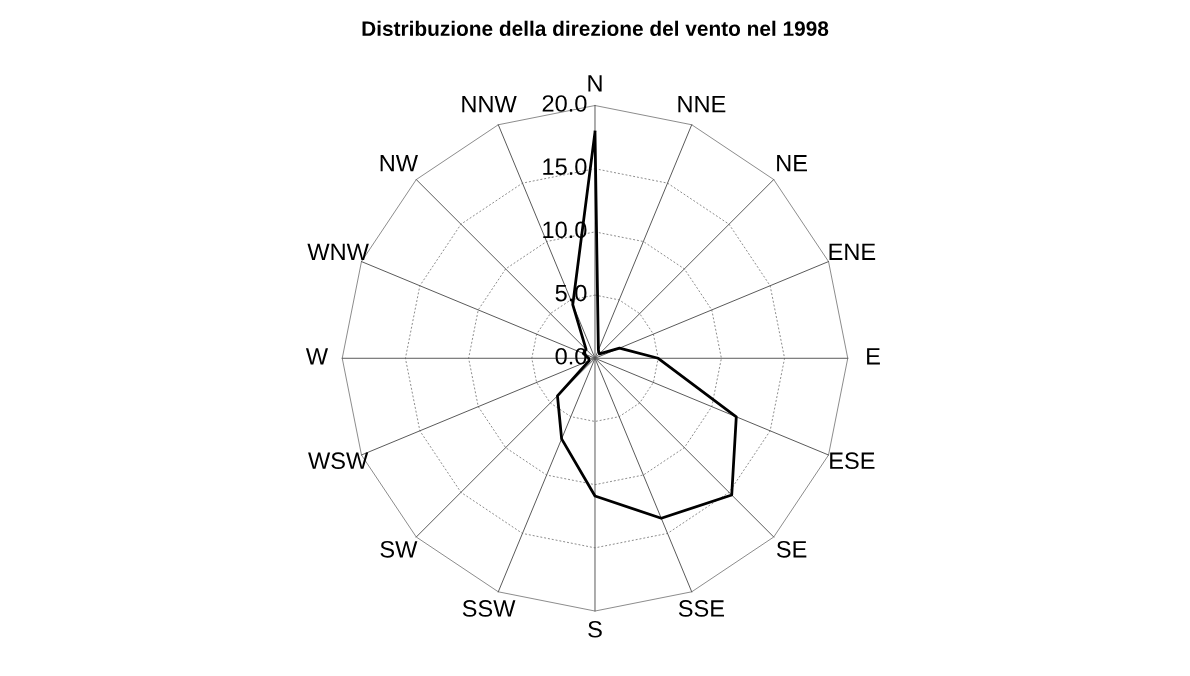 This screenshot has height=676, width=1190. Describe the element at coordinates (338, 251) in the screenshot. I see `spoke-label: WNW` at that location.